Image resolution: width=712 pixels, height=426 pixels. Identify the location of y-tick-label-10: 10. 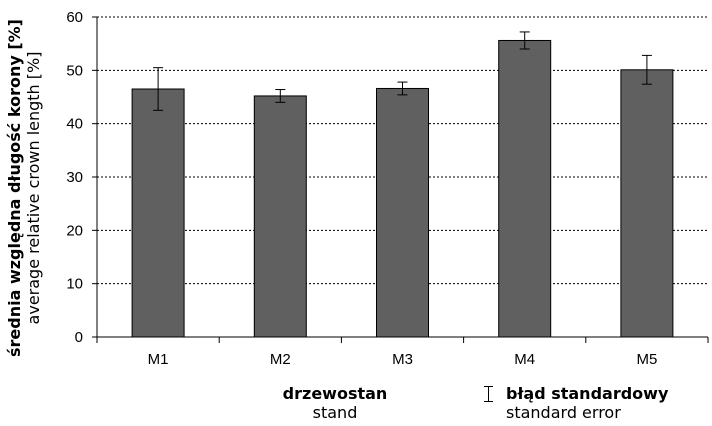
(74, 284).